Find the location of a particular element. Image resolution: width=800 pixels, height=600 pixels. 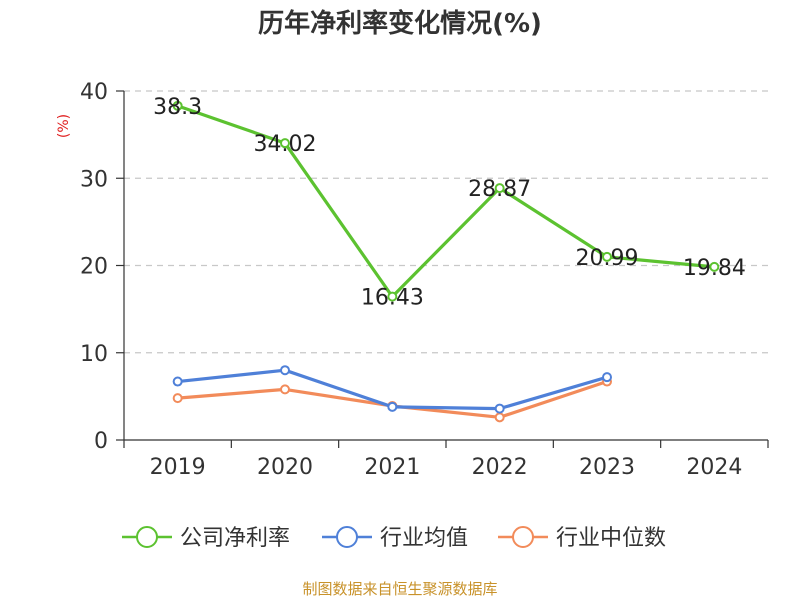

data-label: 19.84 is located at coordinates (714, 268).